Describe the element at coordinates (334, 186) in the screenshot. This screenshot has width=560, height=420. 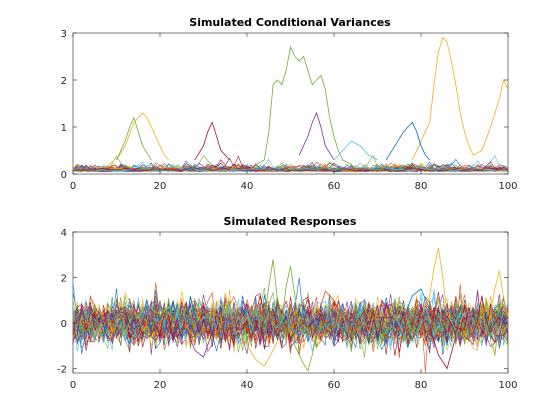
I see `variances-x-tick-label: 60` at that location.